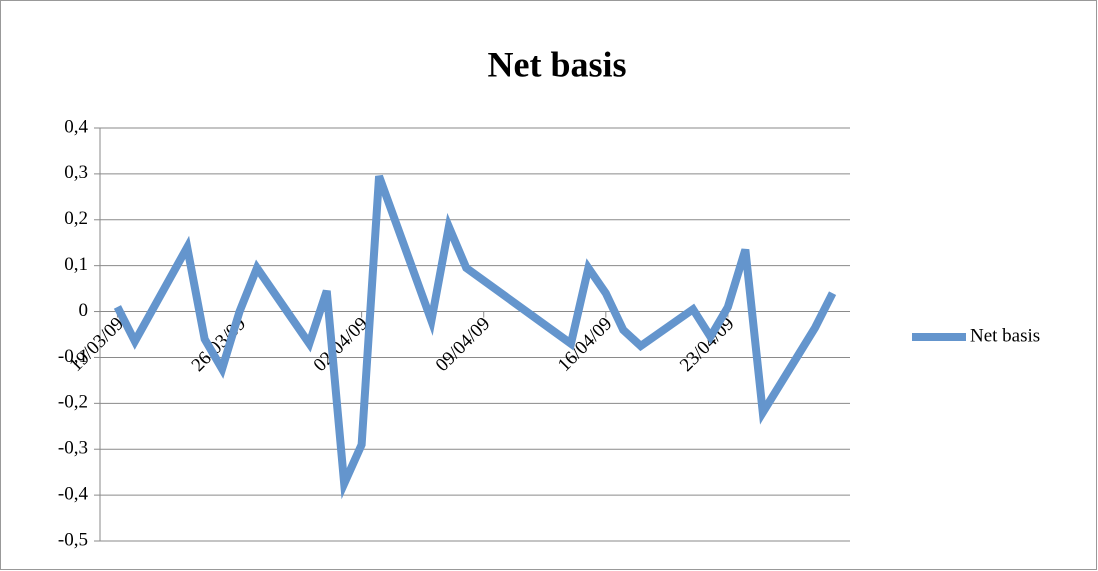  Describe the element at coordinates (73, 356) in the screenshot. I see `y-tick-label: -0,1` at that location.